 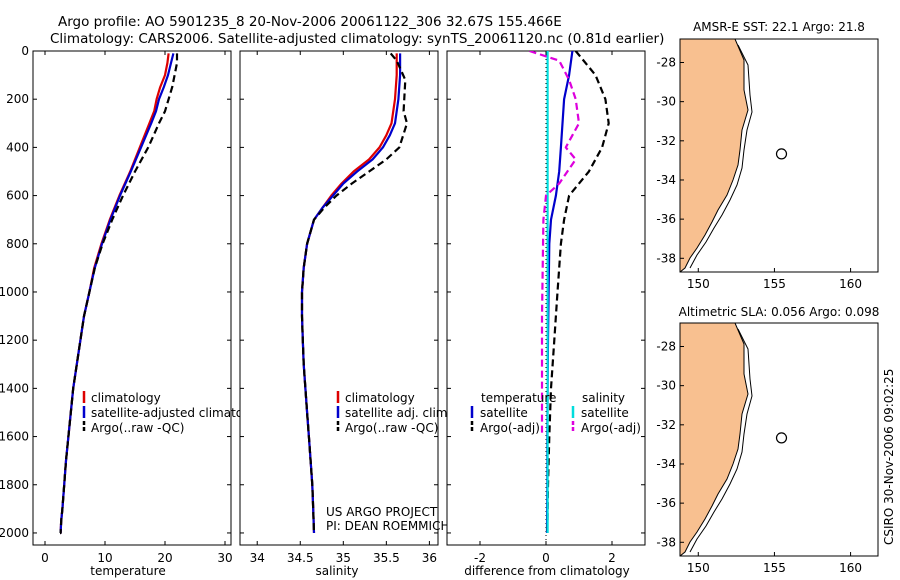 I want to click on sla-map-lon-tick-label: 160, so click(x=850, y=568).